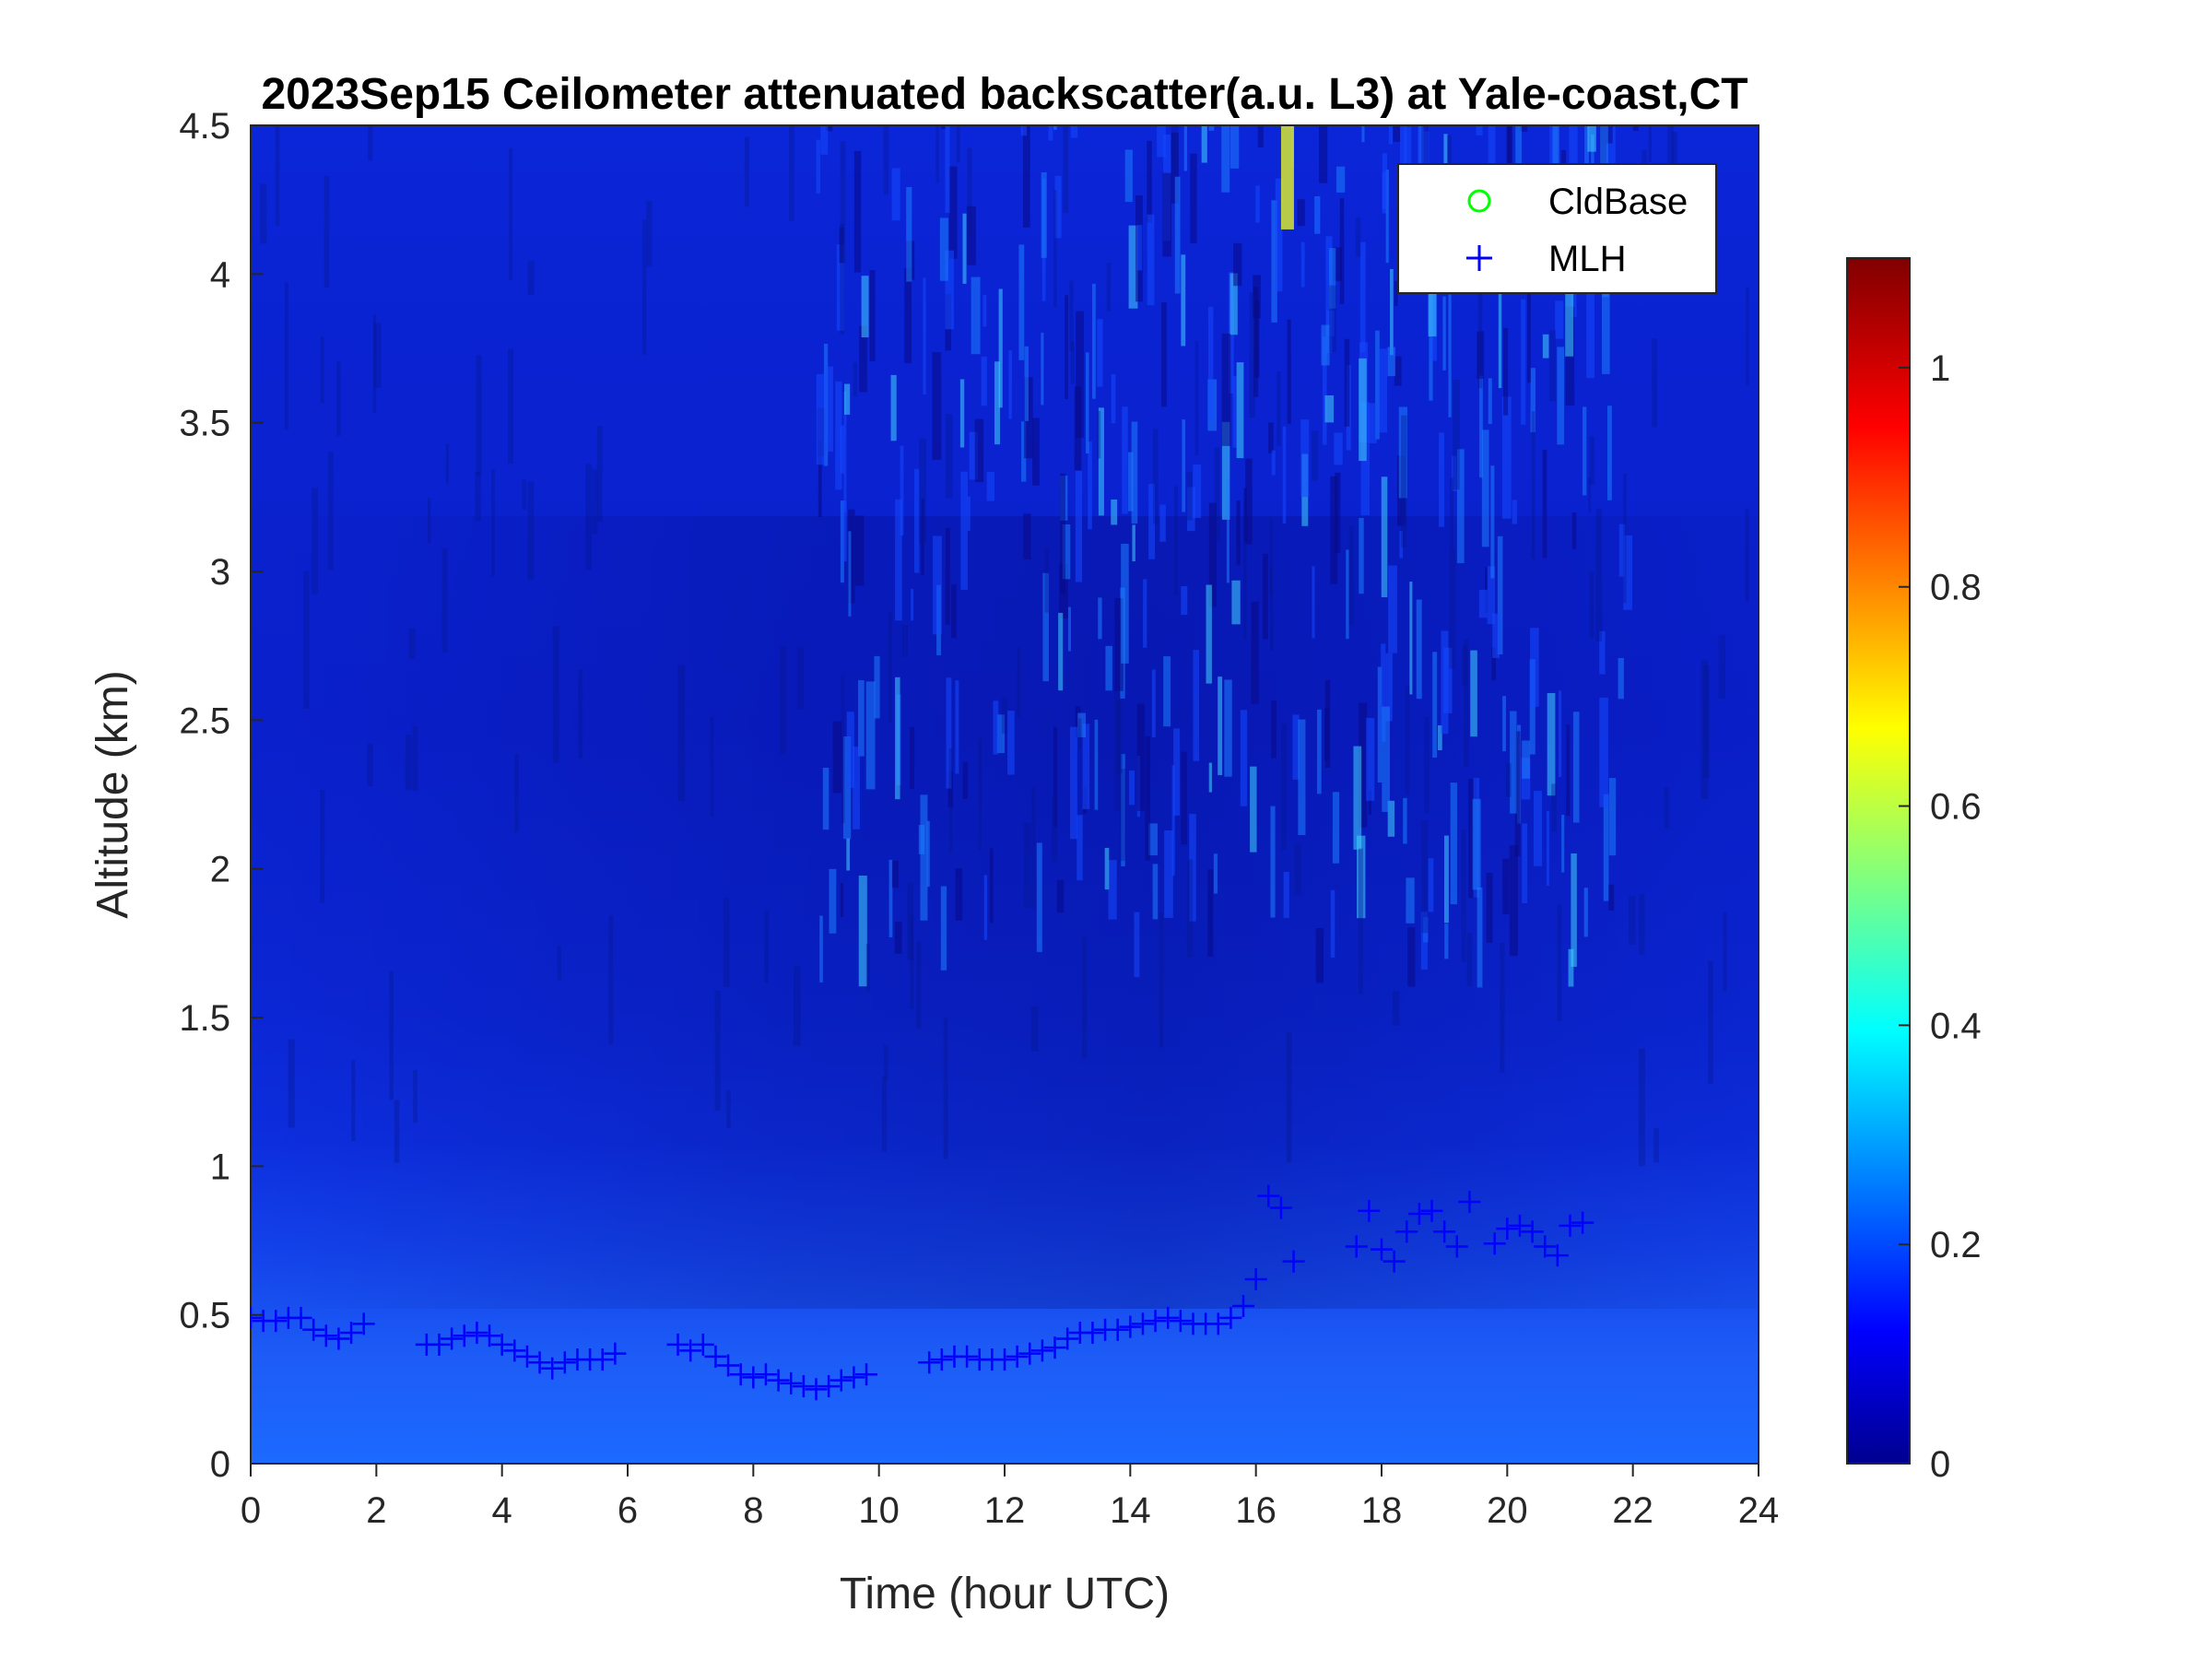 This screenshot has height=1659, width=2212. Describe the element at coordinates (1479, 201) in the screenshot. I see `cldbase-legend-marker` at that location.